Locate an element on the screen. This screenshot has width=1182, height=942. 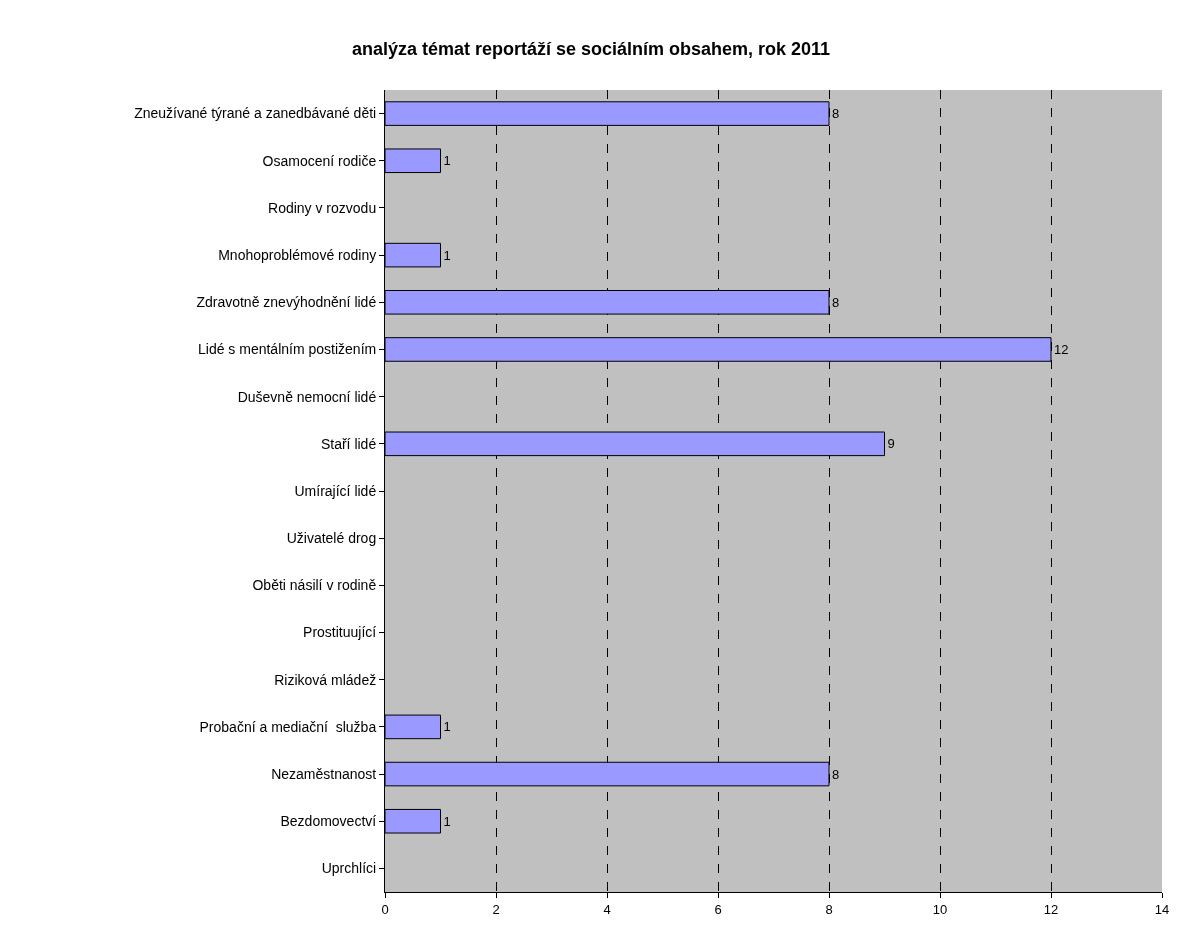
y-tick-label: Bezdomovectví is located at coordinates (328, 821).